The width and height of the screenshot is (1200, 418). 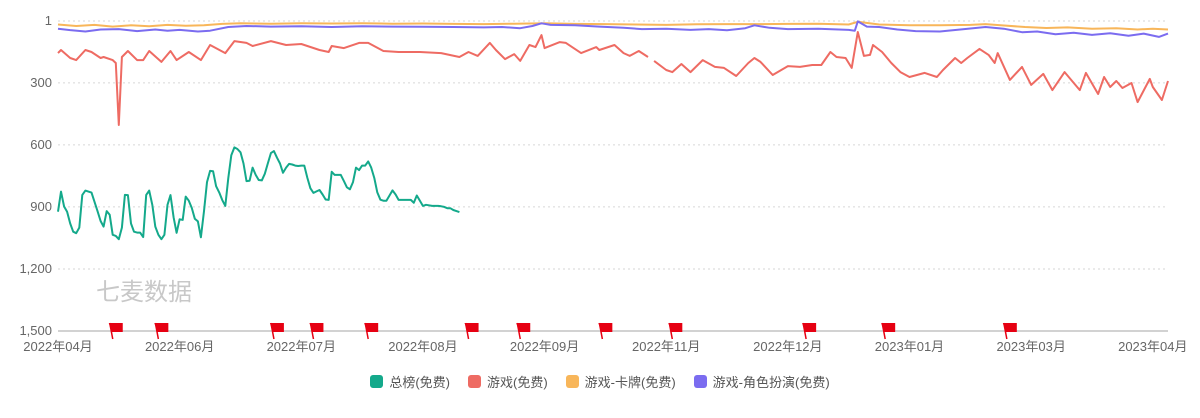 I want to click on x-tick-label: 2023年01月, so click(x=909, y=346).